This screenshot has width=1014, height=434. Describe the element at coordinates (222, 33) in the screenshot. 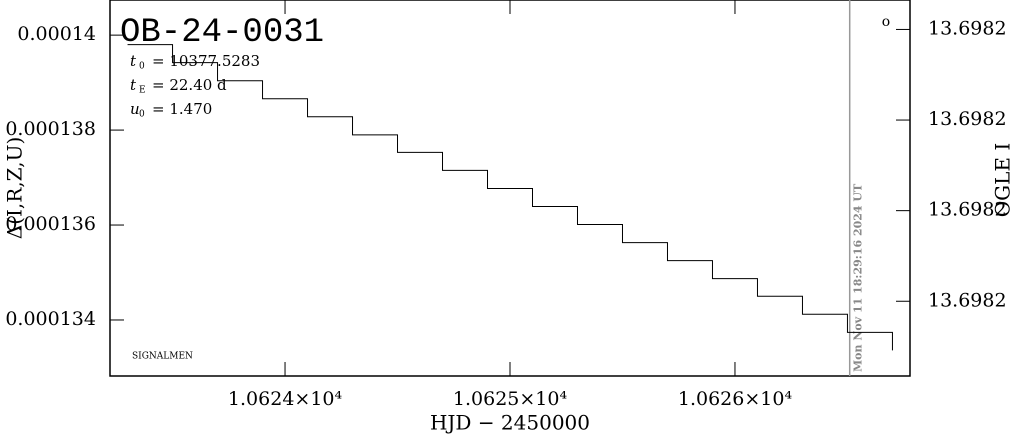

I see `chart-title: OB-24-0031` at that location.